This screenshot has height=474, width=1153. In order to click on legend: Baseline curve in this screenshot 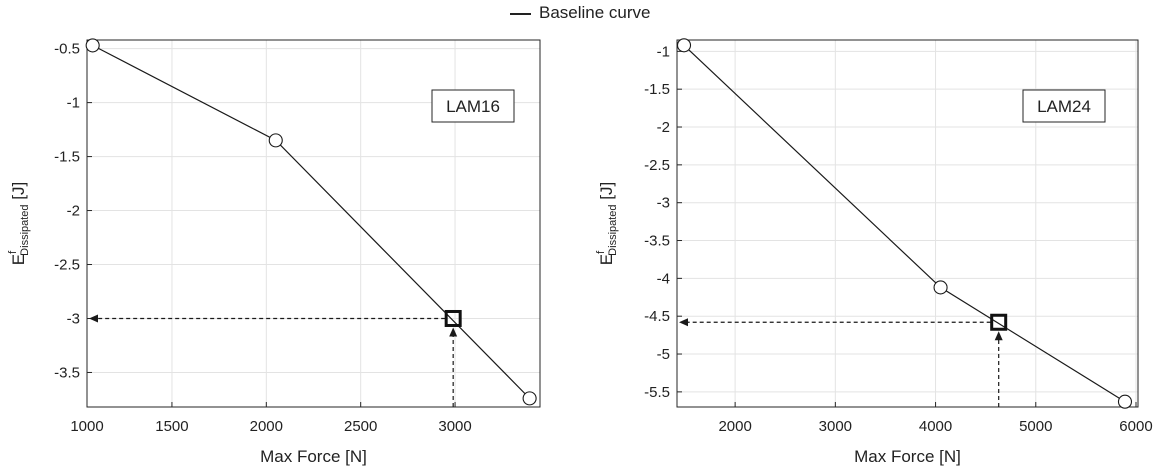, I will do `click(576, 15)`.